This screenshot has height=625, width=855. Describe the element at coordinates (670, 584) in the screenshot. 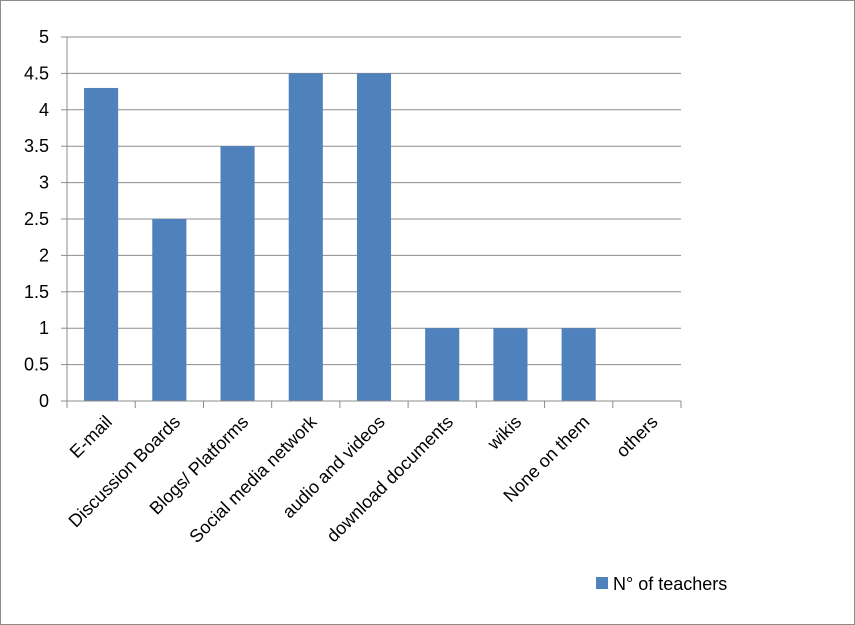

I see `legend-label: N° of teachers` at that location.